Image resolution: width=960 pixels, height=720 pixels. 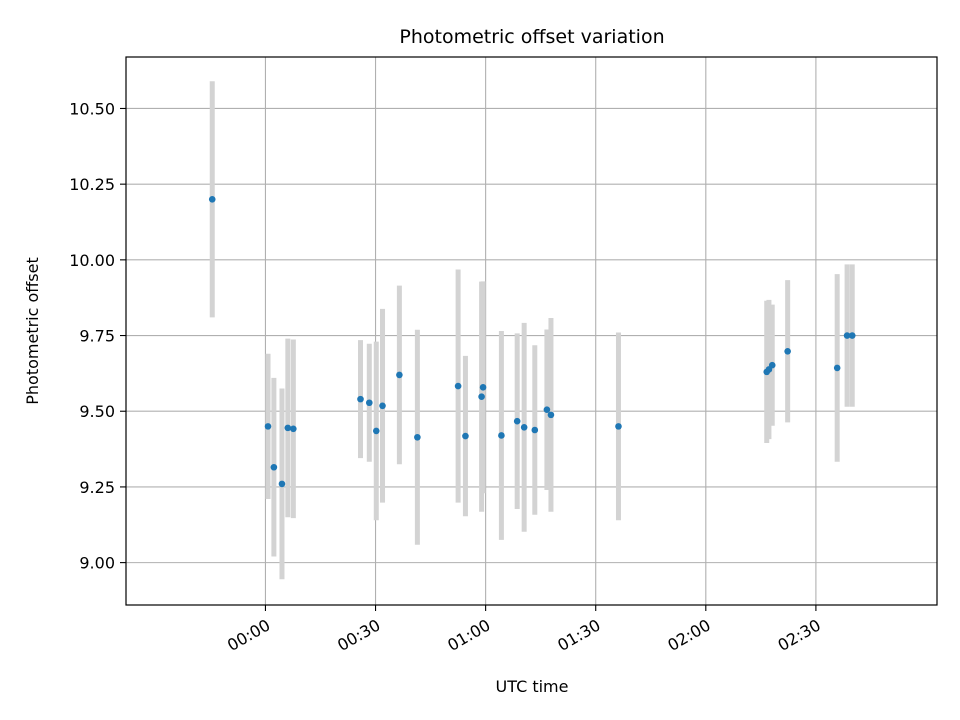 I want to click on y-tick-label: 10.50, so click(x=92, y=108).